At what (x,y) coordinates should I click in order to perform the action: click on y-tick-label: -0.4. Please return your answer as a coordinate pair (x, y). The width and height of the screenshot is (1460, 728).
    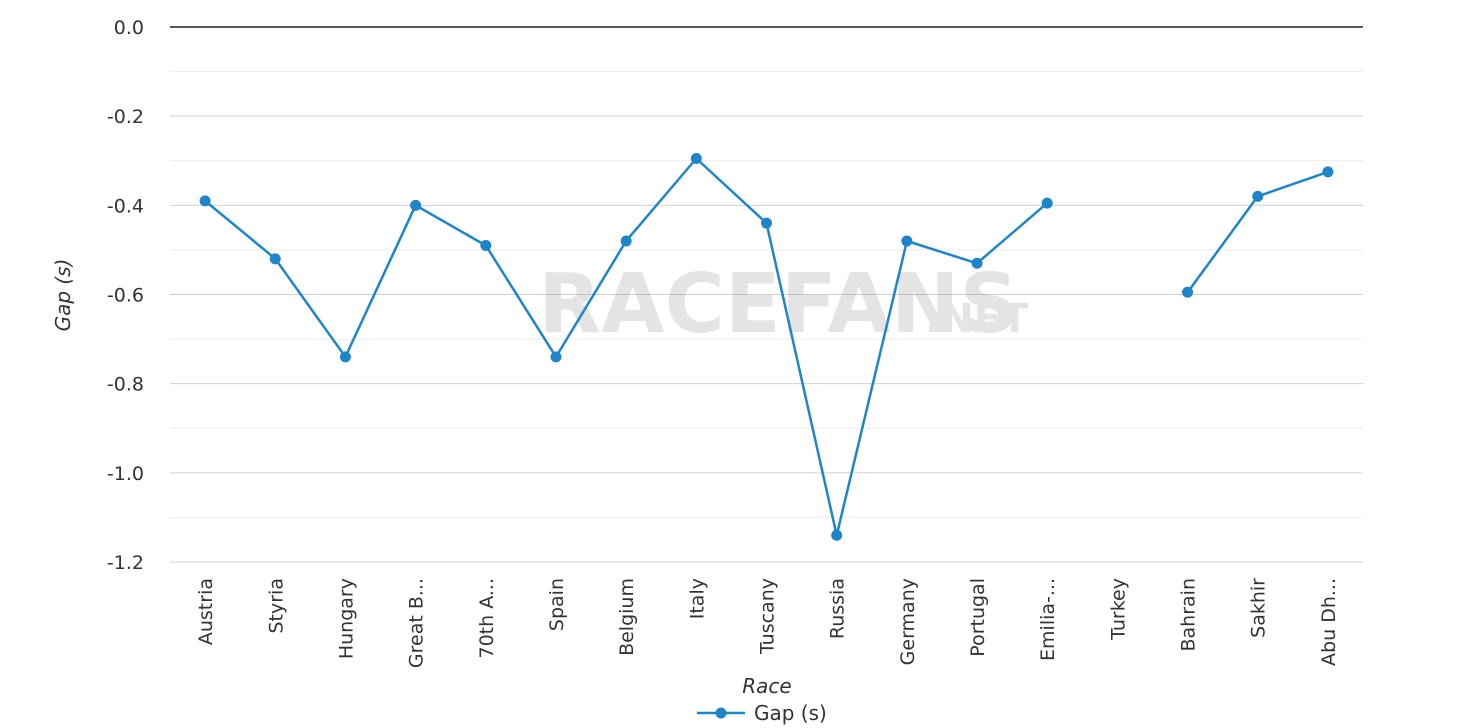
    Looking at the image, I should click on (125, 206).